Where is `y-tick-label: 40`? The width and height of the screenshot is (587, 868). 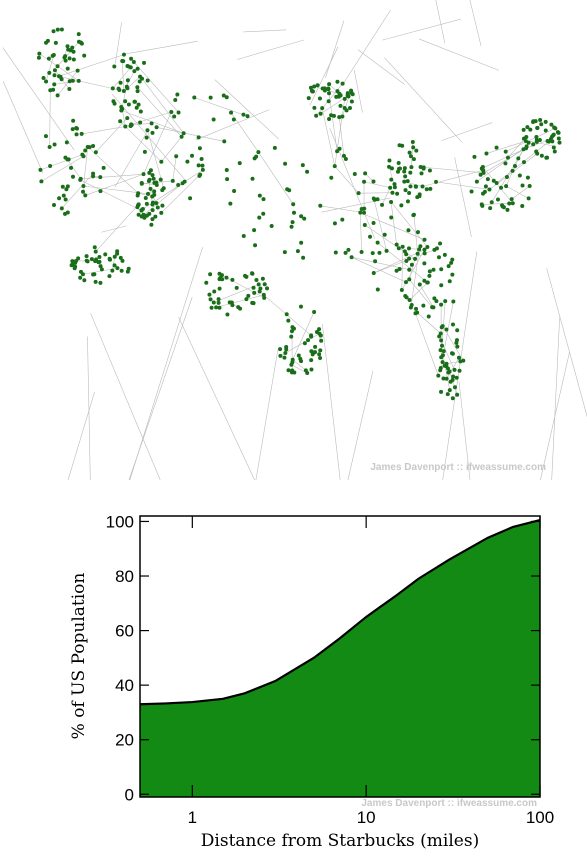
y-tick-label: 40 is located at coordinates (124, 685).